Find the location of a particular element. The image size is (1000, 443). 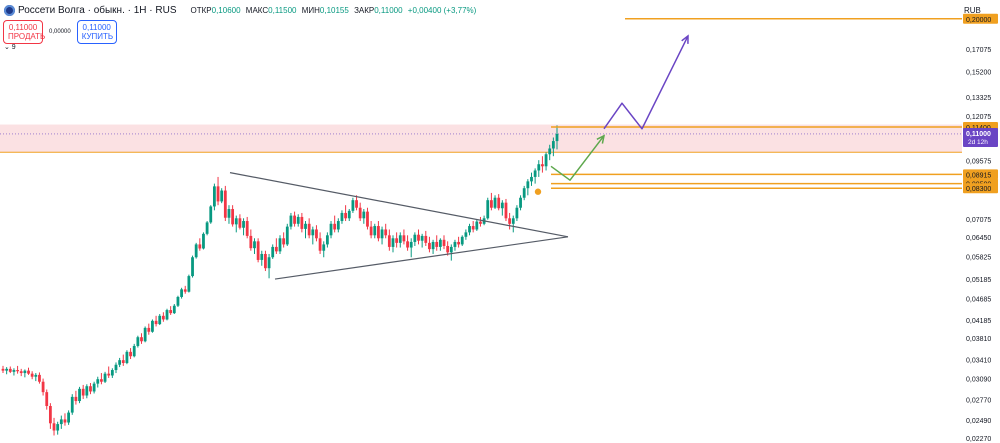

sell-button: 0,11000 ПРОДАТЬ is located at coordinates (24, 32).